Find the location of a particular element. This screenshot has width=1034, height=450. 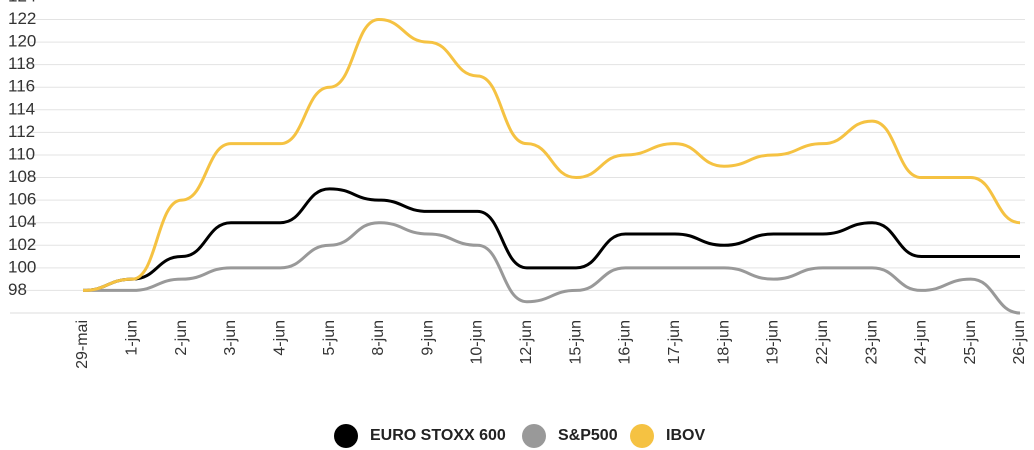

x-tick-label: 26-jun is located at coordinates (1019, 342).